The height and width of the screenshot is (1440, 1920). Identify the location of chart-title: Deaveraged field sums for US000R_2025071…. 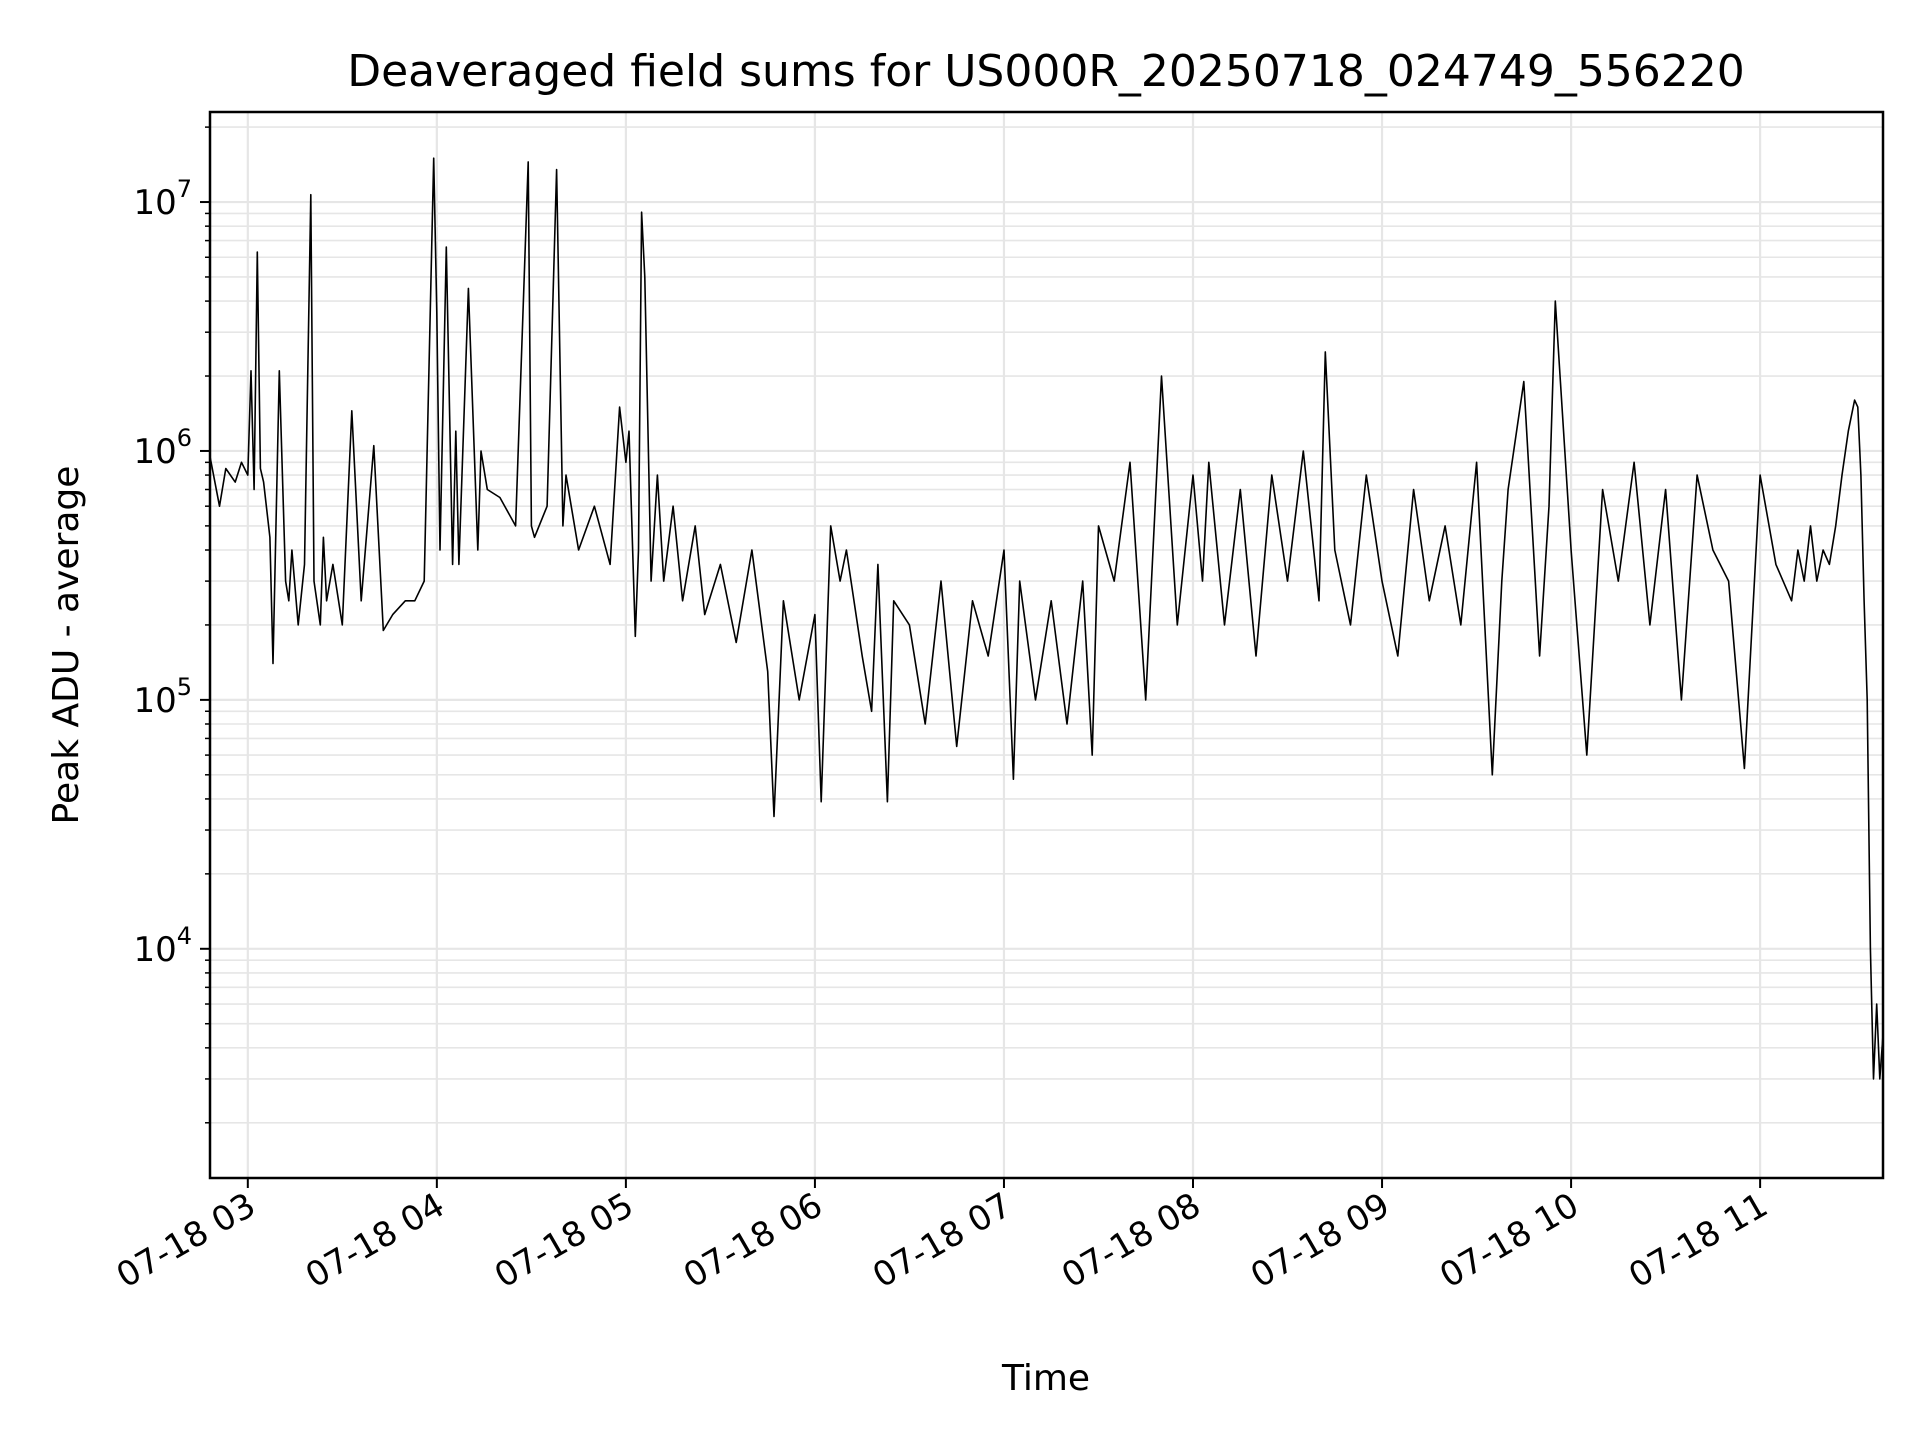
(1046, 71).